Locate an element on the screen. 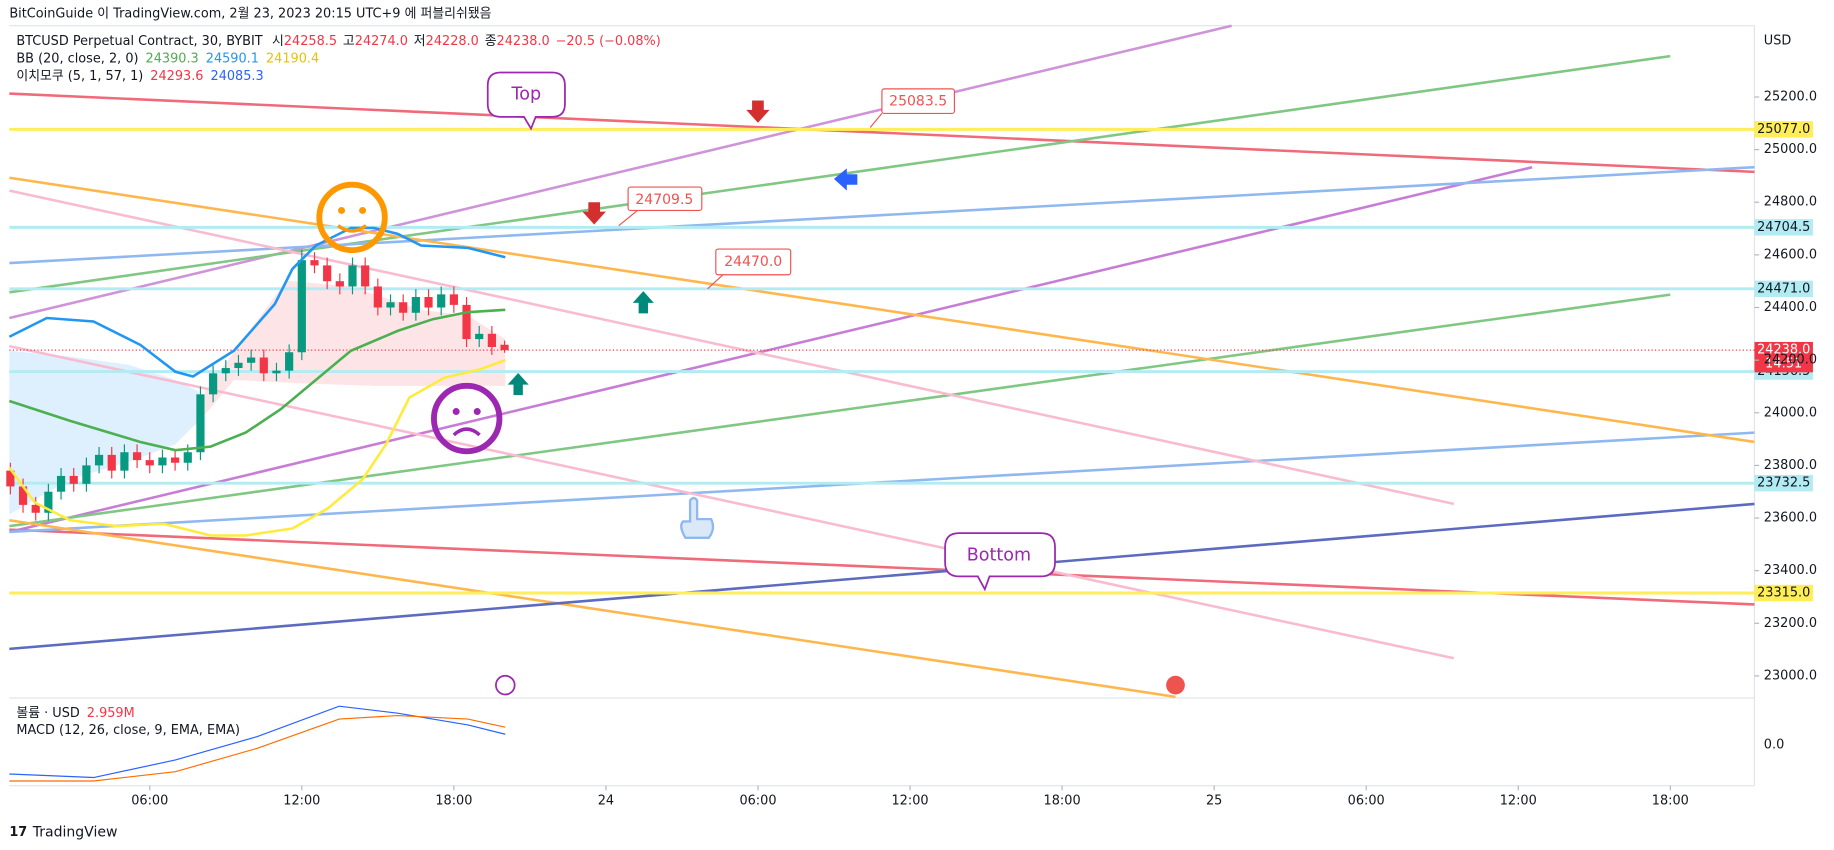 Image resolution: width=1834 pixels, height=850 pixels. volume-legend: 볼륨 · USD 2.959M is located at coordinates (75, 713).